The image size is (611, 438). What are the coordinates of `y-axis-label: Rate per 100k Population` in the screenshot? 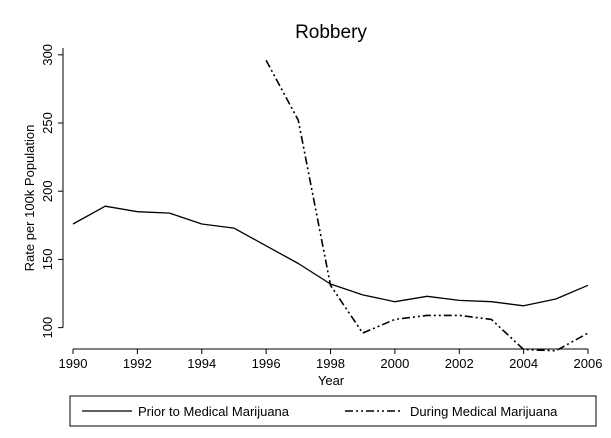 It's located at (29, 198).